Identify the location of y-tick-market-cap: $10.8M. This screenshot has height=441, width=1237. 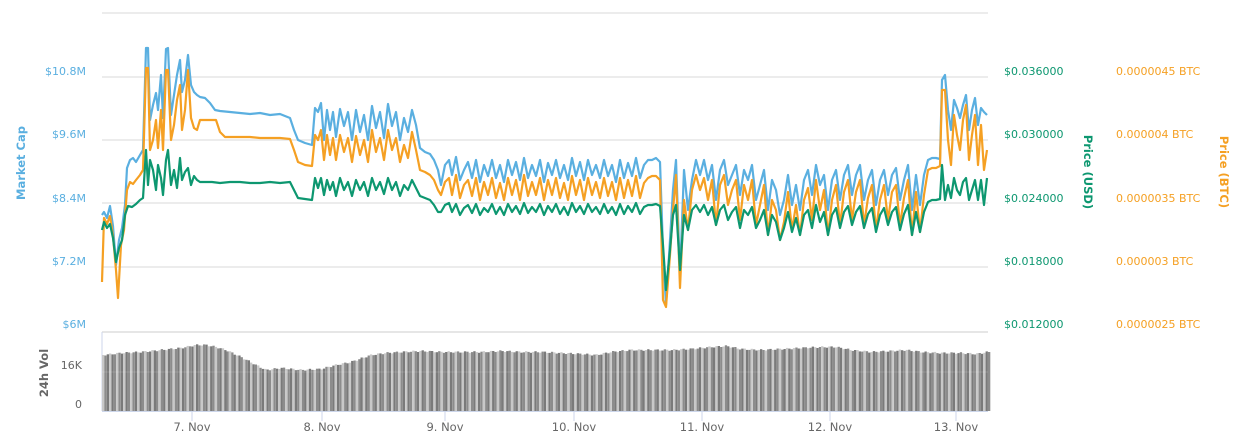
(65, 71).